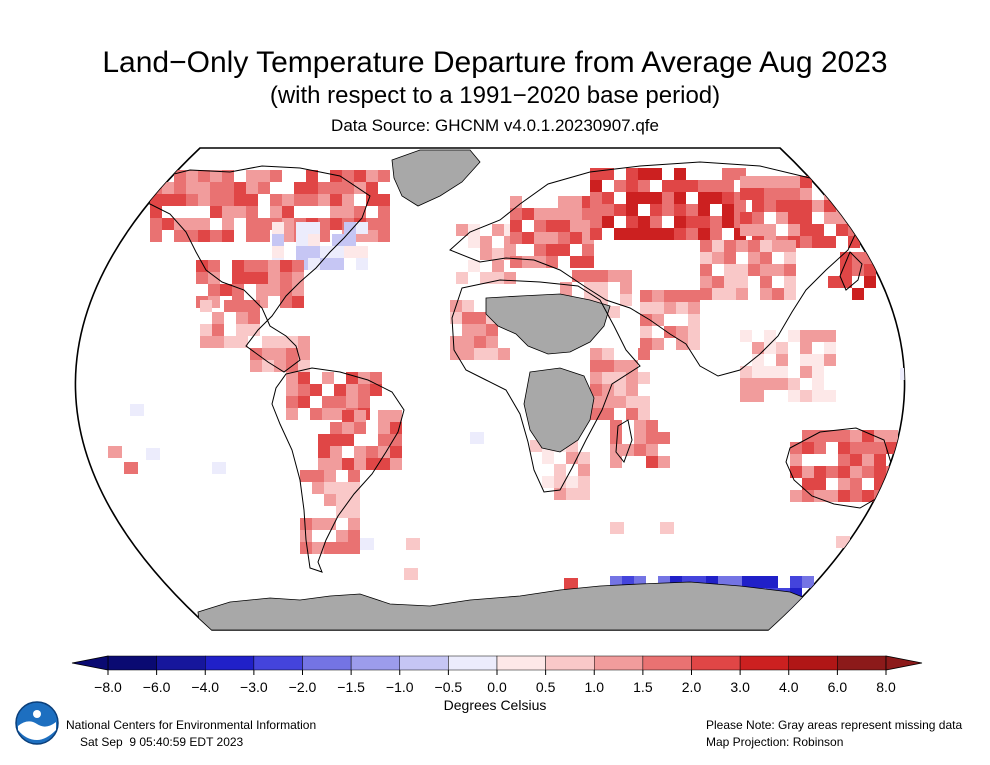 This screenshot has width=990, height=765. I want to click on legend-tick-label: 8.0, so click(886, 687).